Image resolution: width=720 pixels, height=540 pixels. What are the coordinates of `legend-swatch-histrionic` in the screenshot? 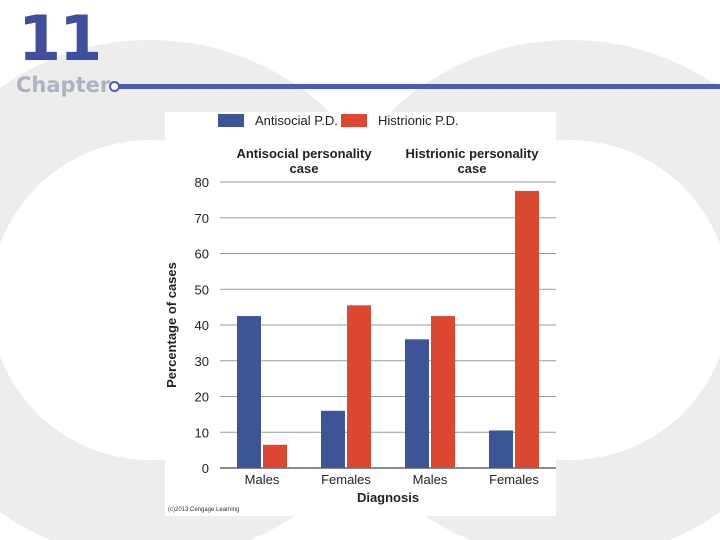 It's located at (354, 120).